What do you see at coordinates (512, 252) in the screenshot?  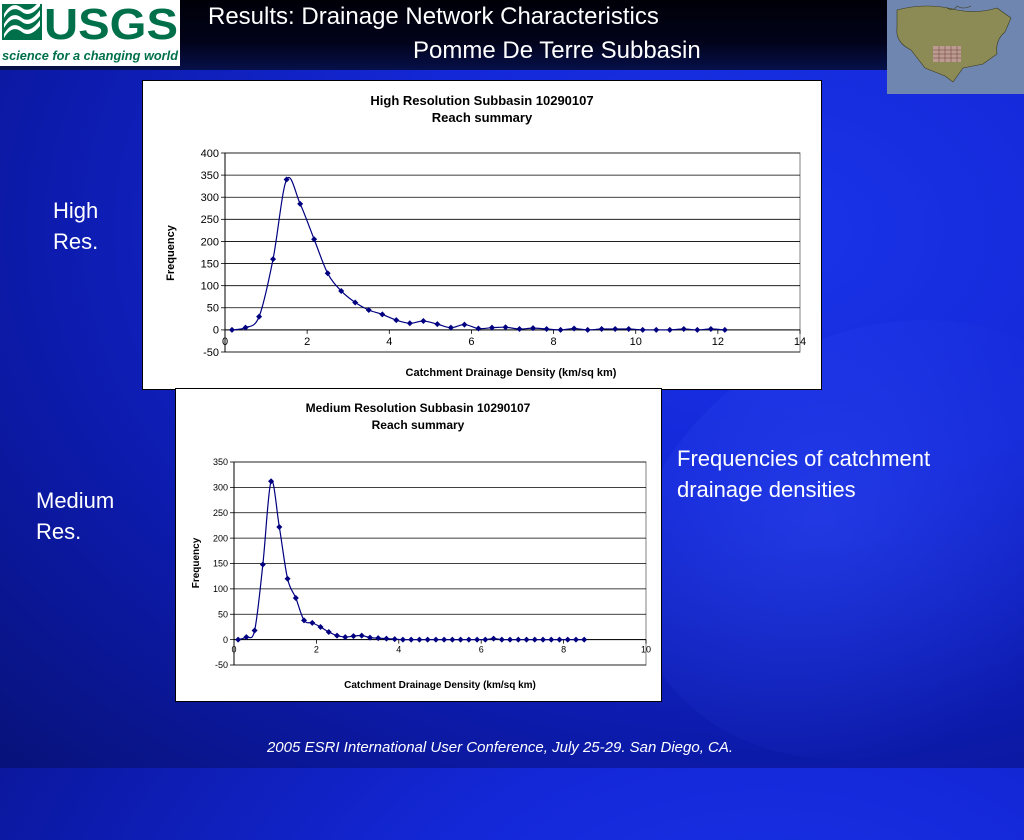 I see `plot-area` at bounding box center [512, 252].